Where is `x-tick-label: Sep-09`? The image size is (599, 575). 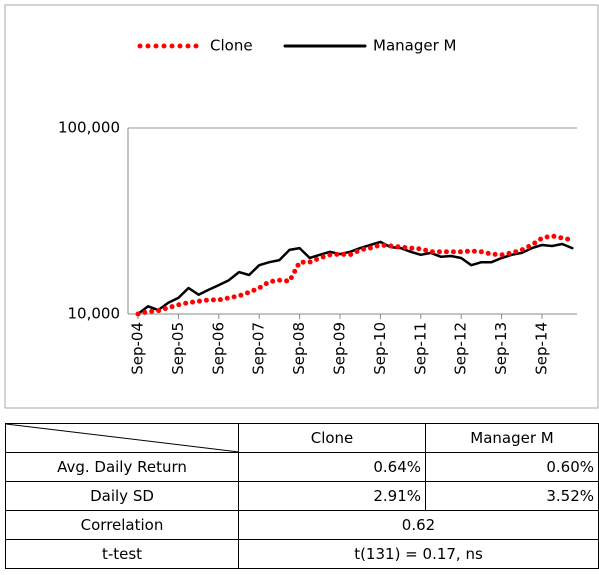
x-tick-label: Sep-09 is located at coordinates (340, 348).